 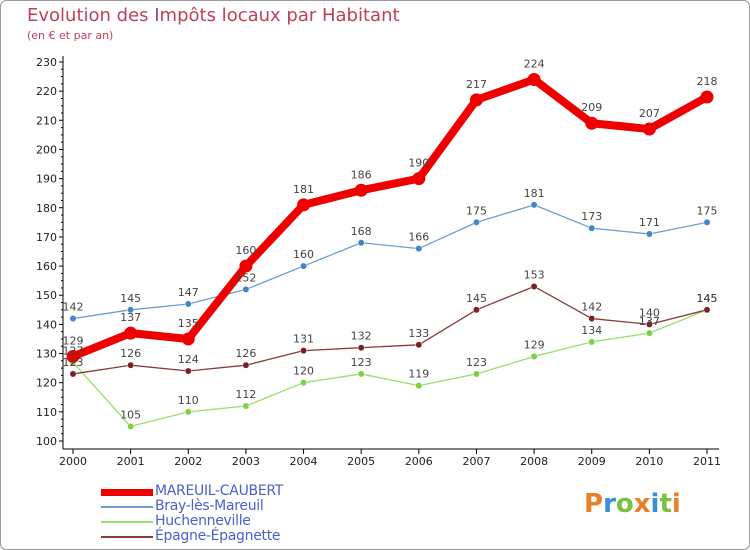 I want to click on legend-item: Huchenneville, so click(x=231, y=521).